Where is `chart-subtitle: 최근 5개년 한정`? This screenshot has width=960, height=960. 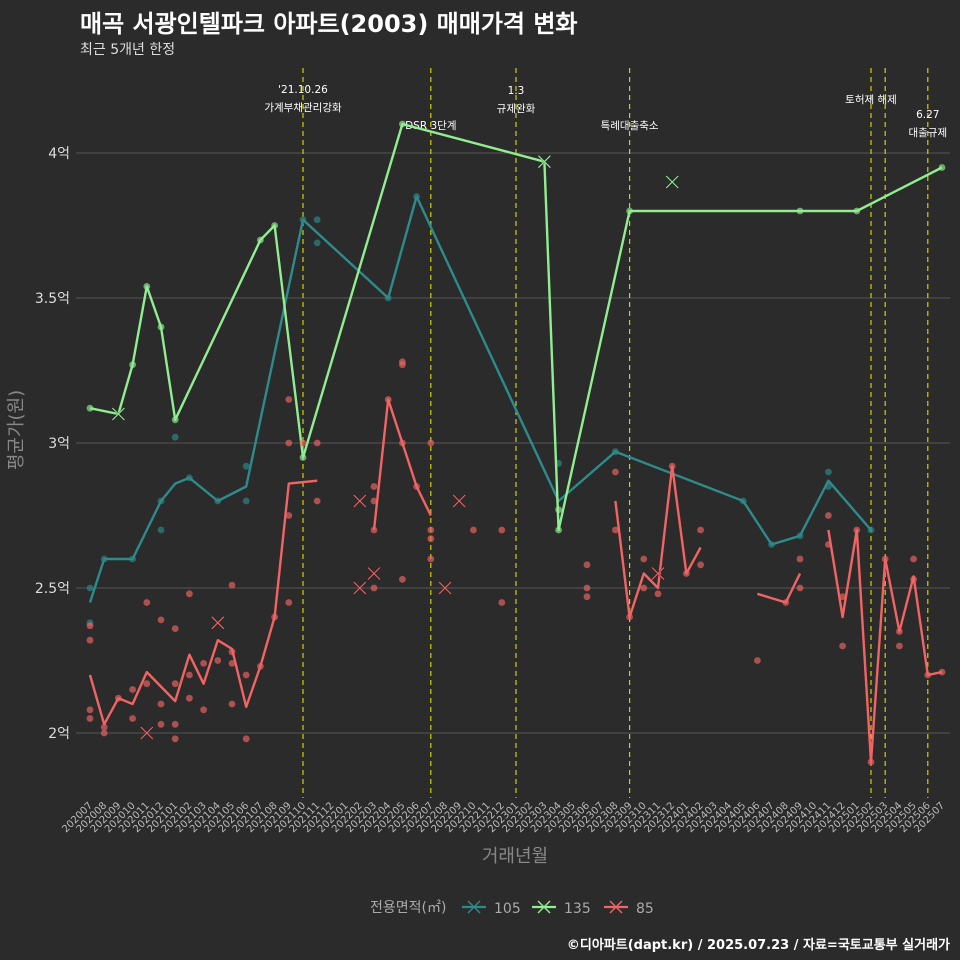 chart-subtitle: 최근 5개년 한정 is located at coordinates (128, 50).